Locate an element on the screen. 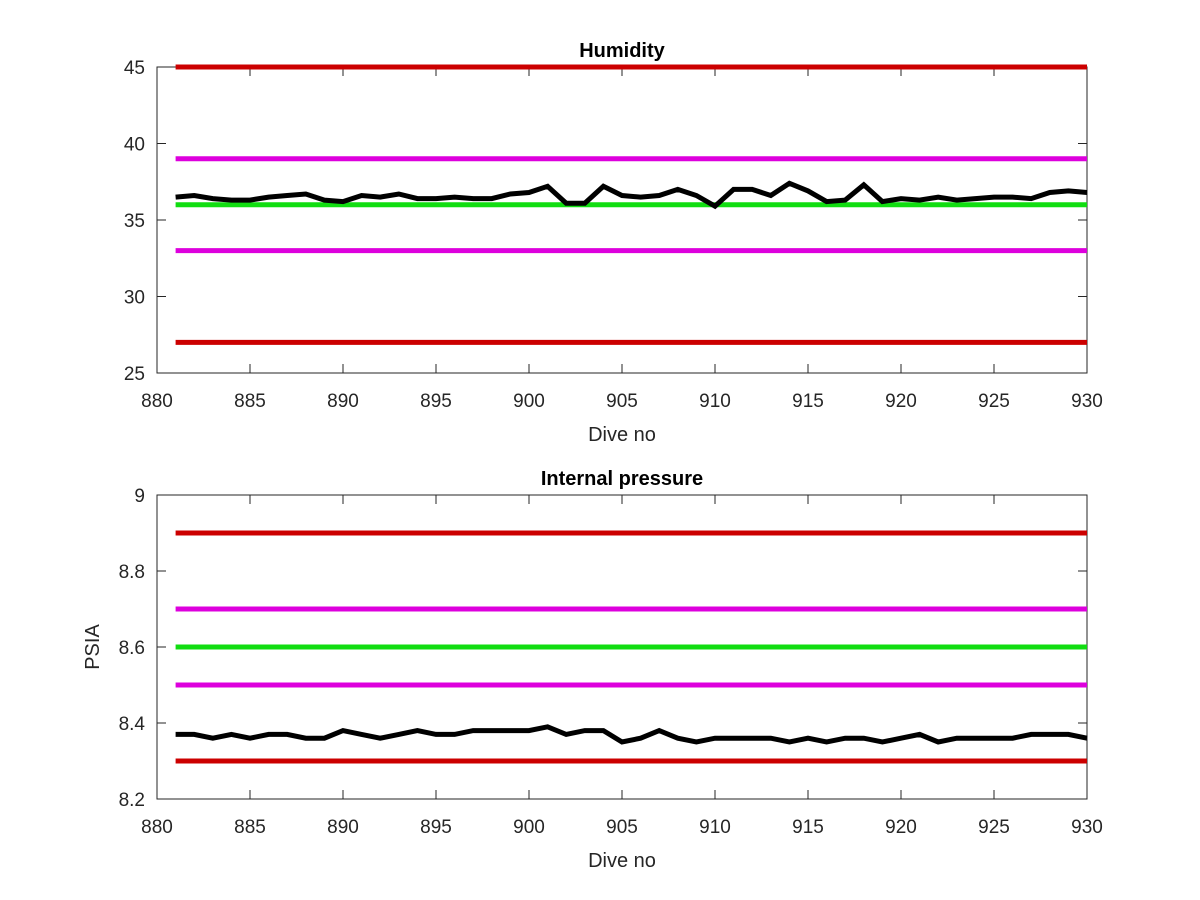  chart-title: Humidity is located at coordinates (622, 51).